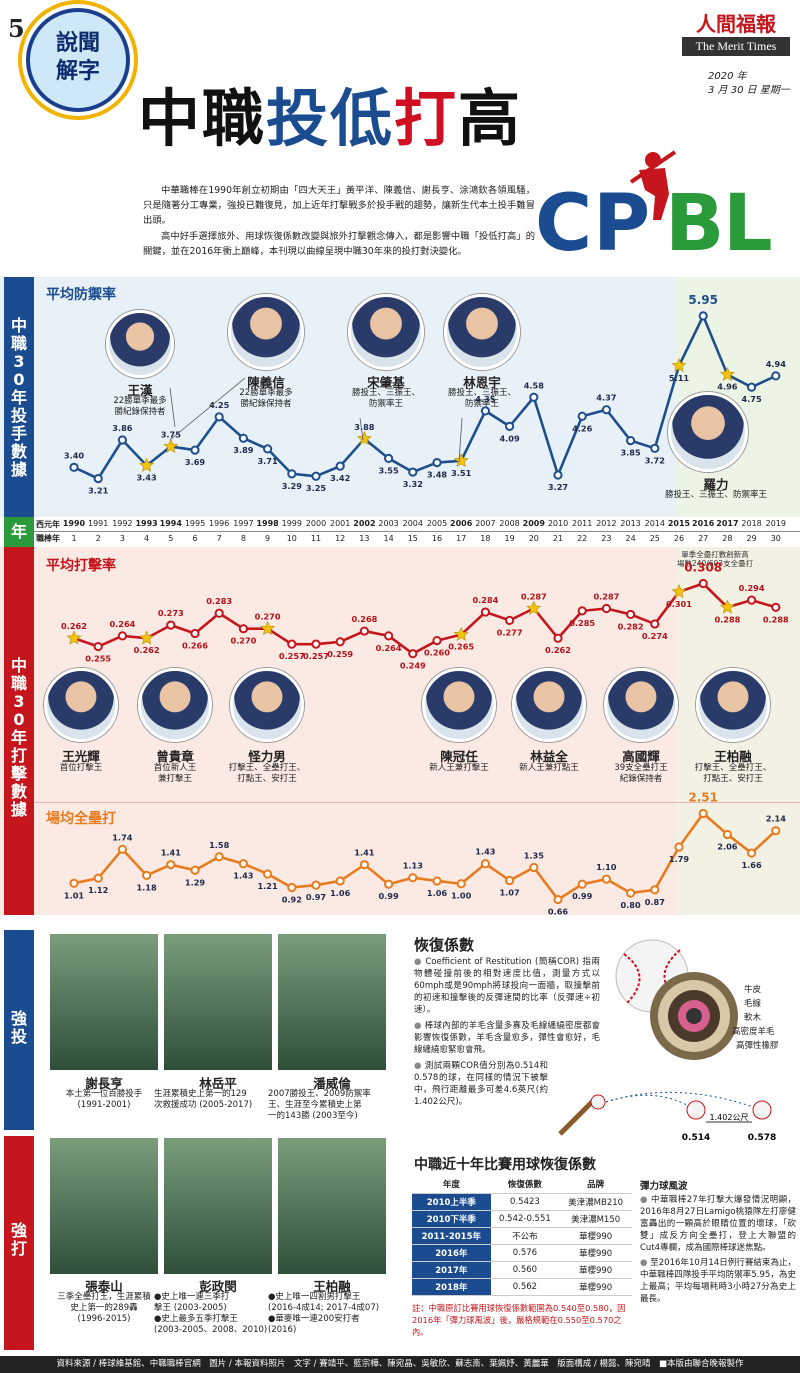 The image size is (800, 1373). What do you see at coordinates (461, 896) in the screenshot?
I see `data-label: 1.00` at bounding box center [461, 896].